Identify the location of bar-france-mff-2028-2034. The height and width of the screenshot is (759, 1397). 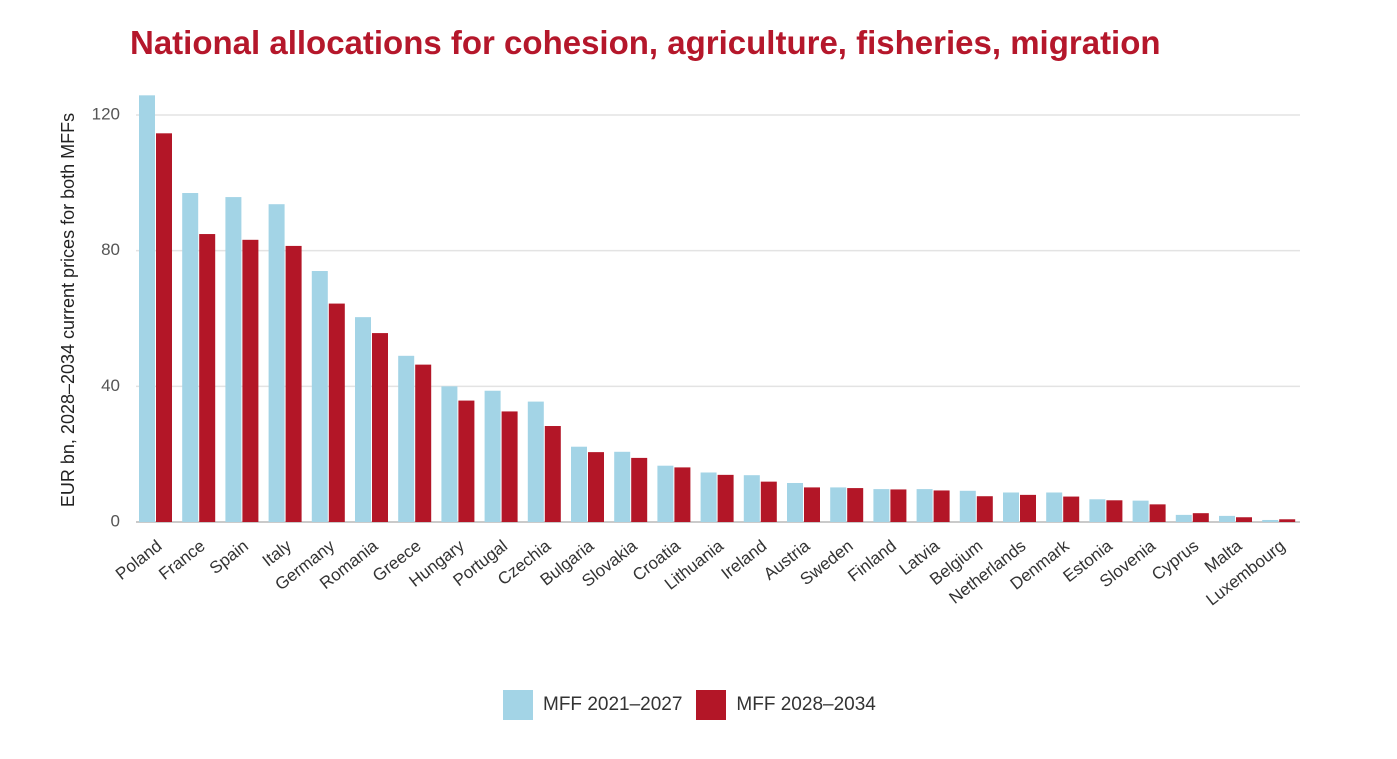
(207, 378).